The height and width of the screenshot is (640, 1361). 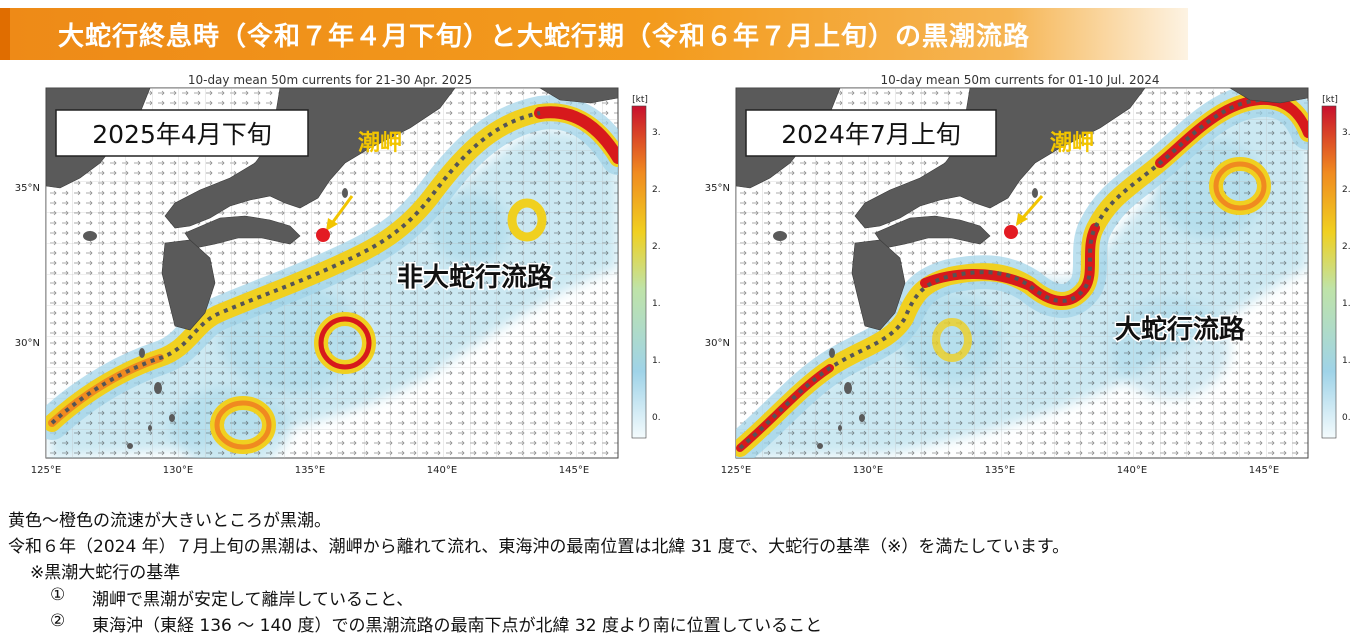 I want to click on note-criteria-heading: ※黒潮大蛇行の基準, so click(x=105, y=573).